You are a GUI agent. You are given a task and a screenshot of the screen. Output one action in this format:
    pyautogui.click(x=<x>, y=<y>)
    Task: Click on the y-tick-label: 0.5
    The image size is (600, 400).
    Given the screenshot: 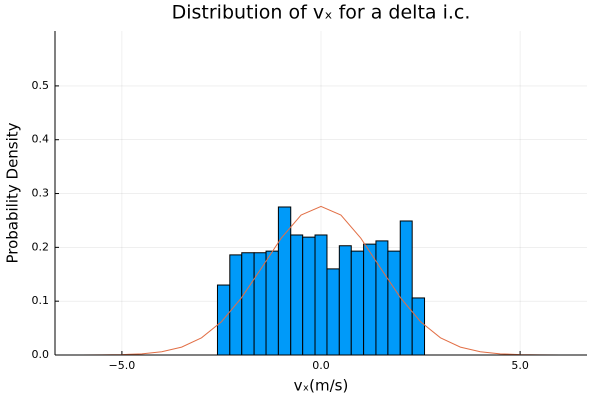 What is the action you would take?
    pyautogui.click(x=41, y=85)
    